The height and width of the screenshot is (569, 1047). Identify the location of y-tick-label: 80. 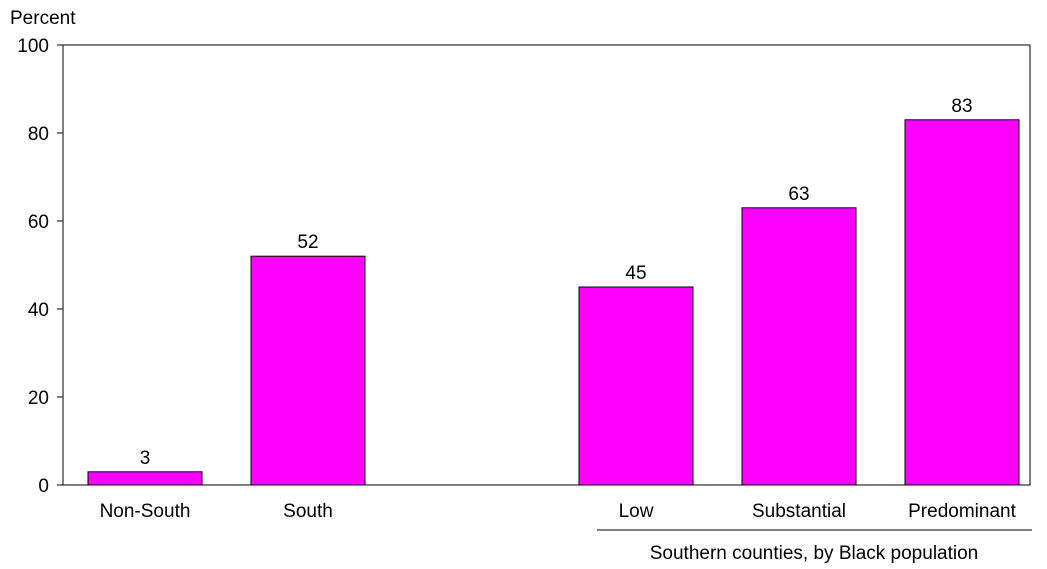
(38, 134).